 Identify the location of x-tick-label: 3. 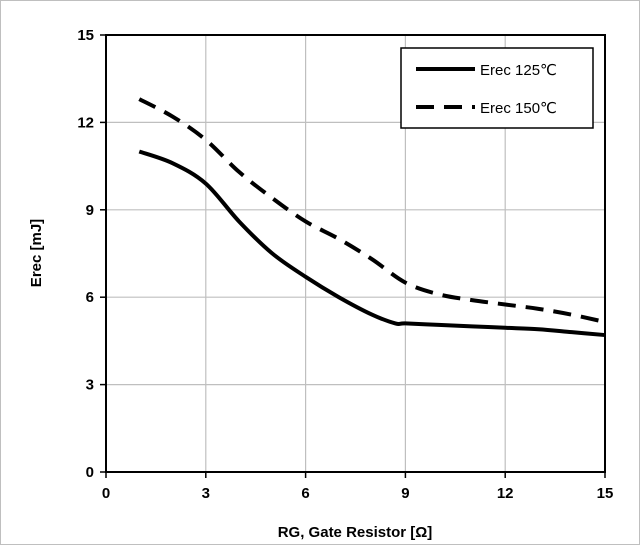
(206, 493).